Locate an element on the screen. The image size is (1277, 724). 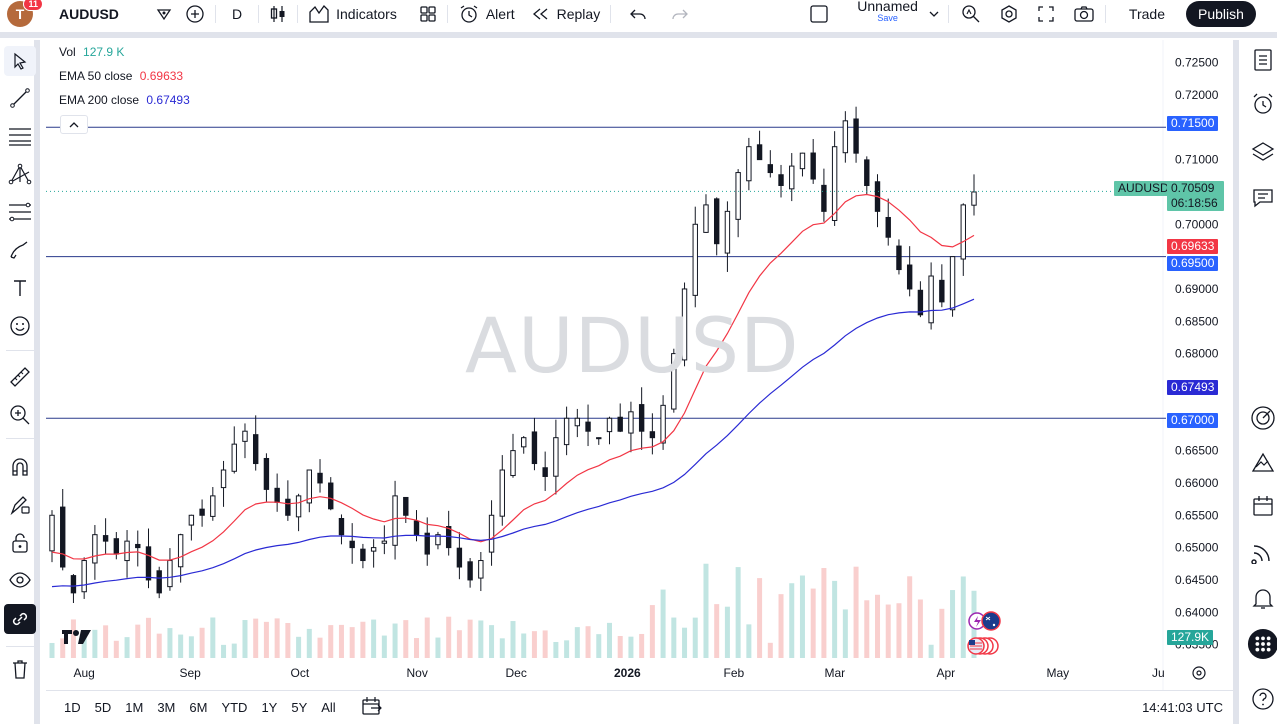
notifications-bell-icon is located at coordinates (1262, 598).